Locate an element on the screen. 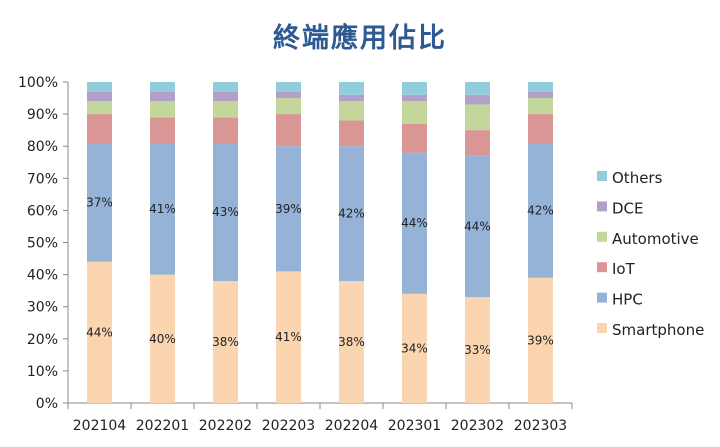 Image resolution: width=720 pixels, height=447 pixels. y-tick-label: 90% is located at coordinates (42, 115).